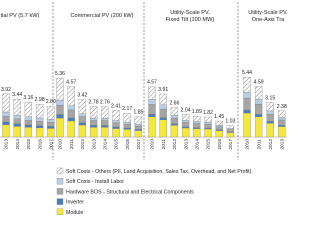 The width and height of the screenshot is (320, 240). I want to click on total-label: 2.98, so click(40, 100).